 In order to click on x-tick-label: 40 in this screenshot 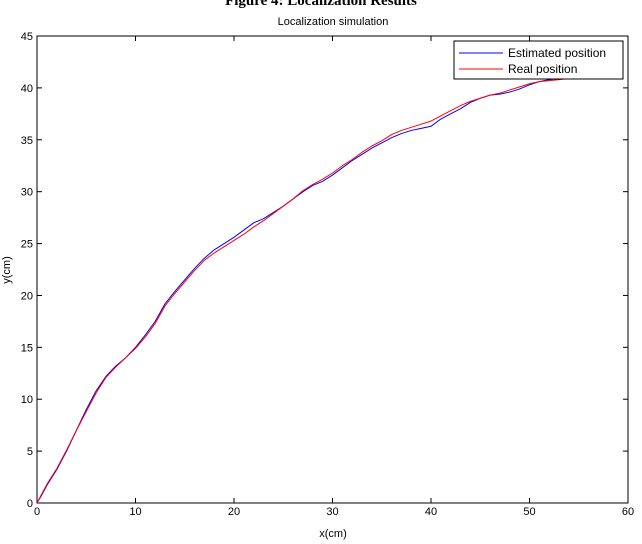, I will do `click(431, 512)`.